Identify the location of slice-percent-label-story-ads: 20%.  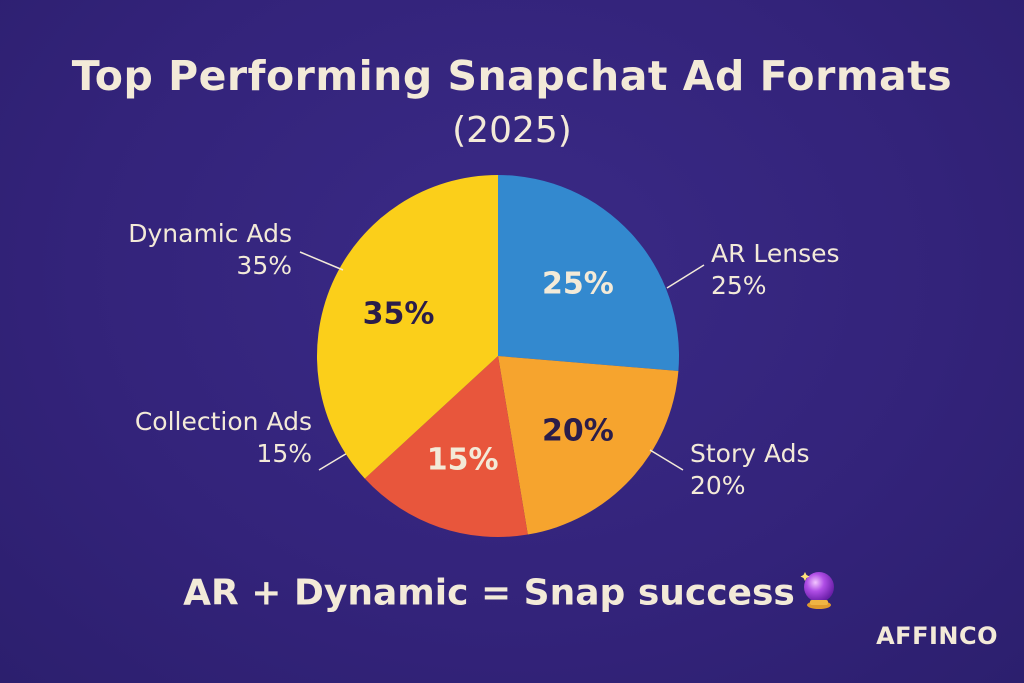
(718, 485).